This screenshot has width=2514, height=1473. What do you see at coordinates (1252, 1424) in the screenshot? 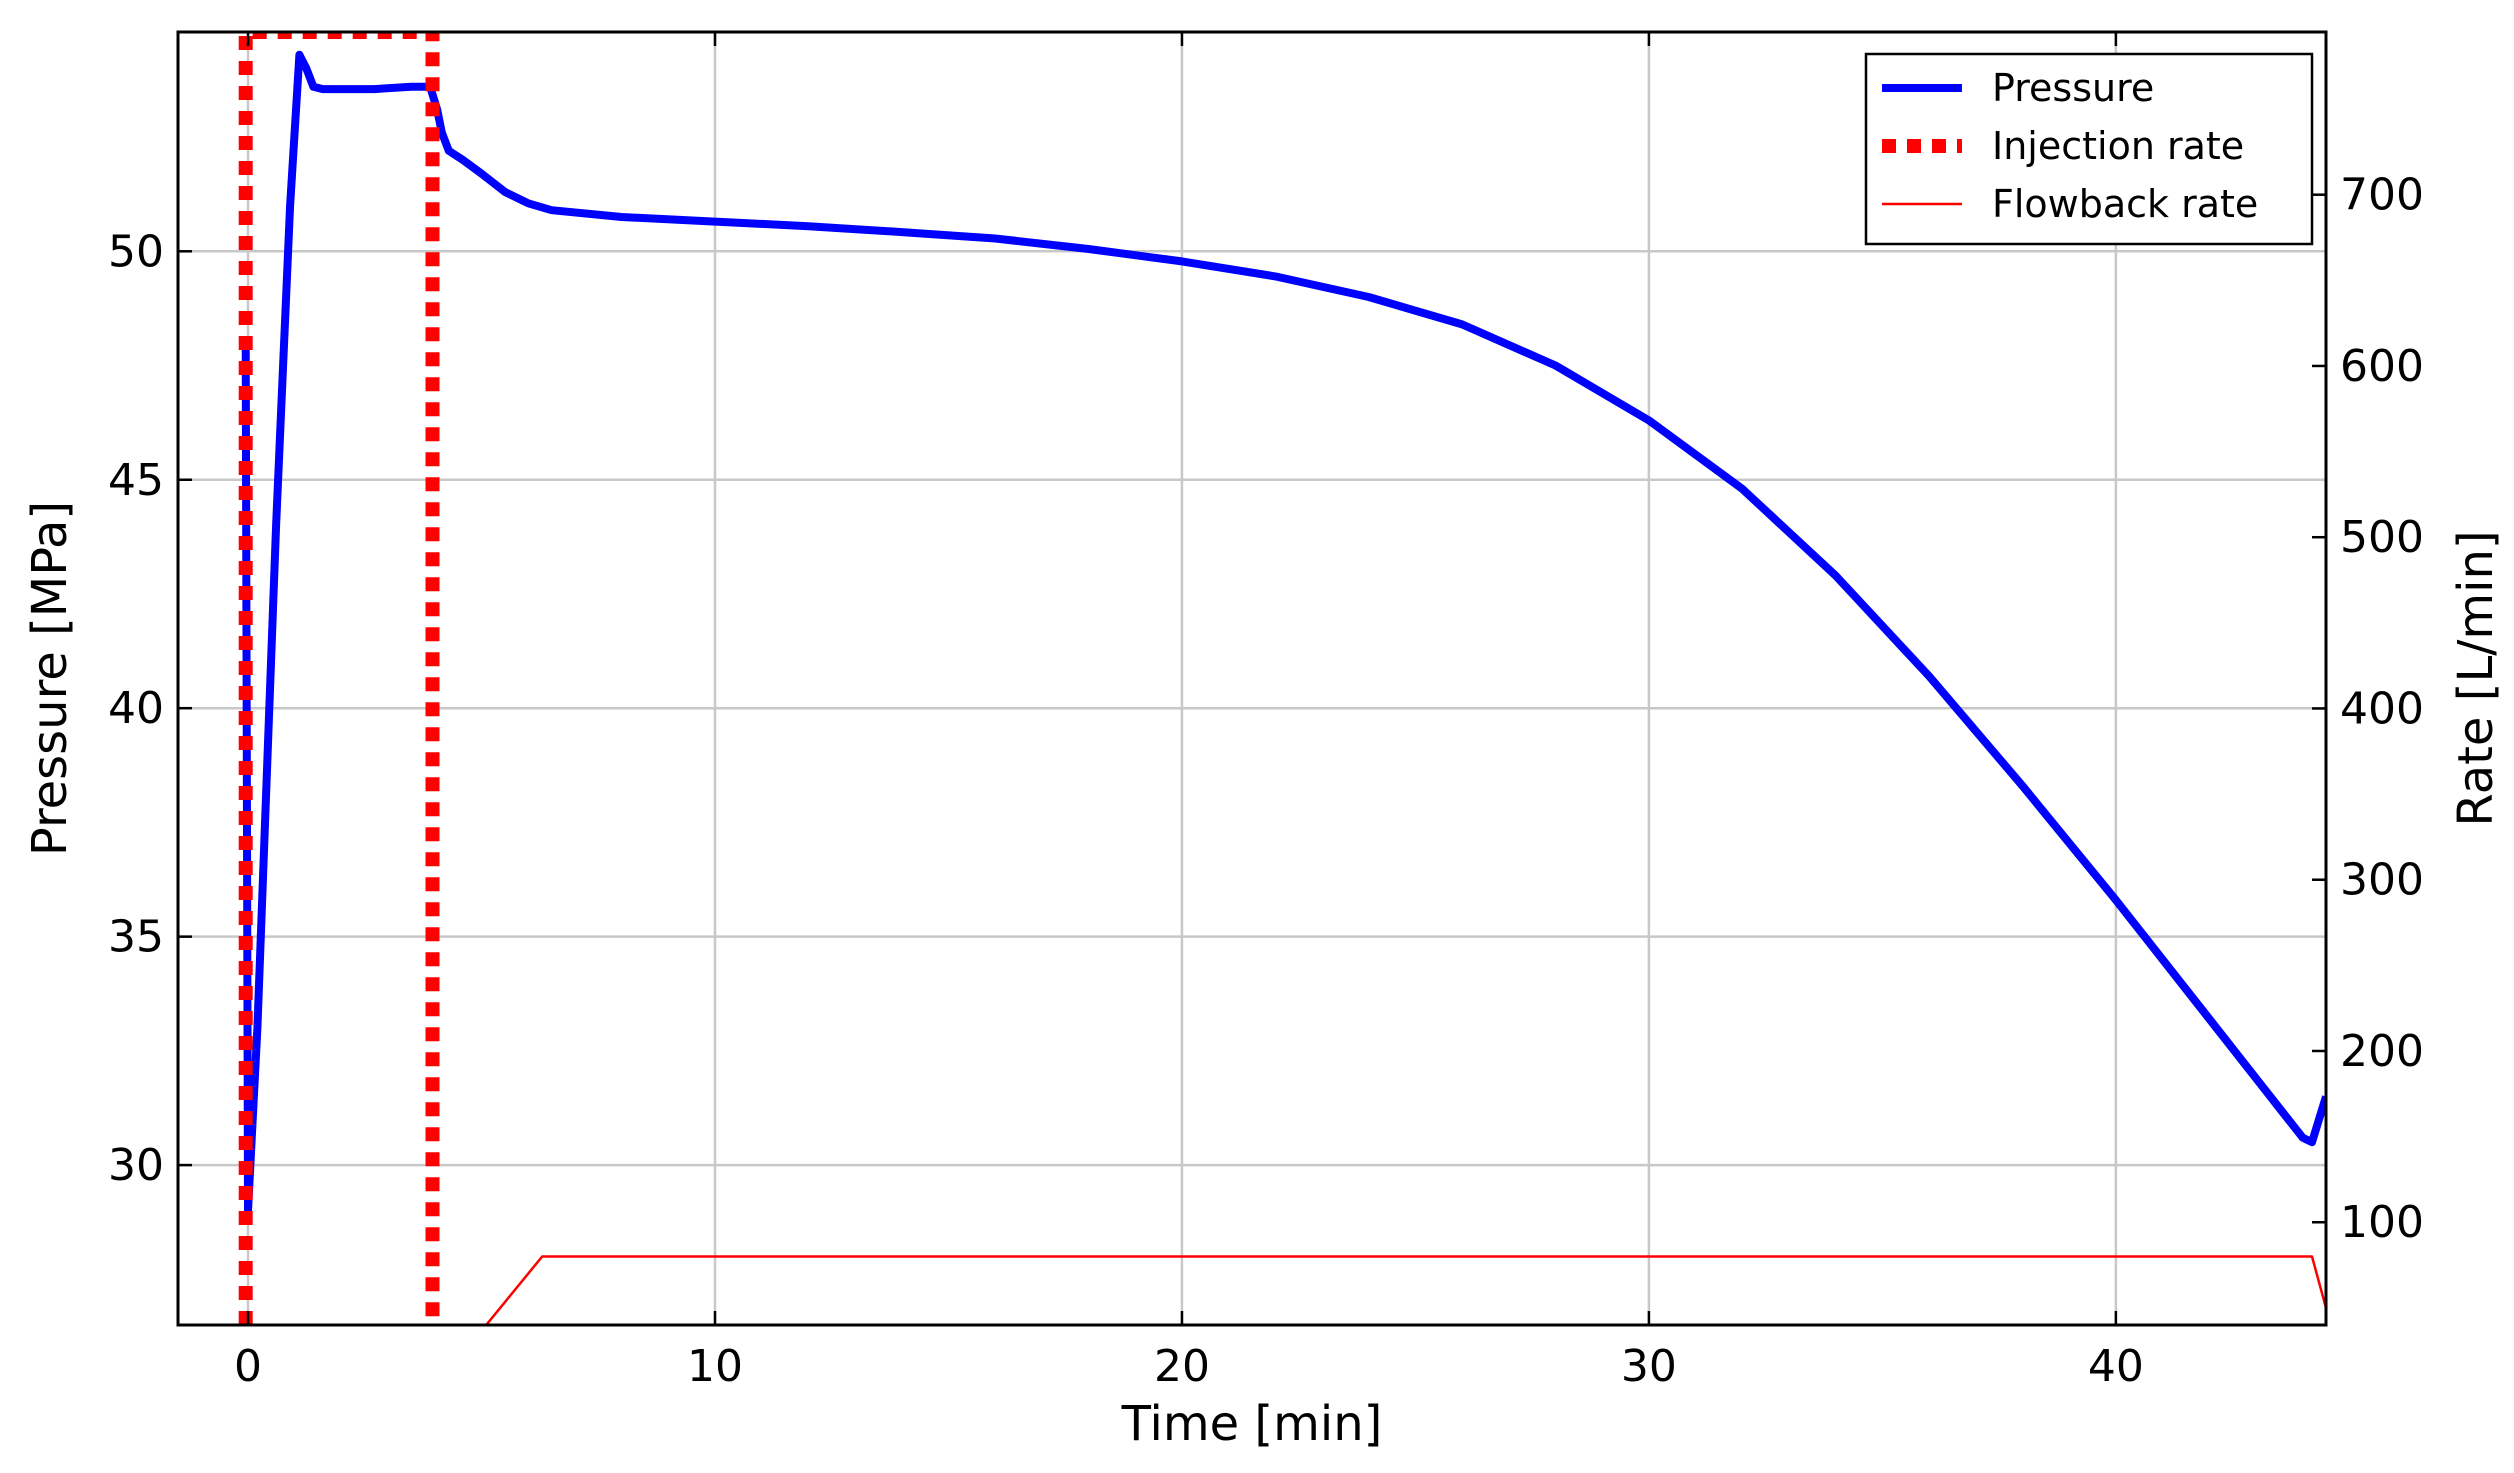
I see `x-axis-title: Time [min]` at bounding box center [1252, 1424].